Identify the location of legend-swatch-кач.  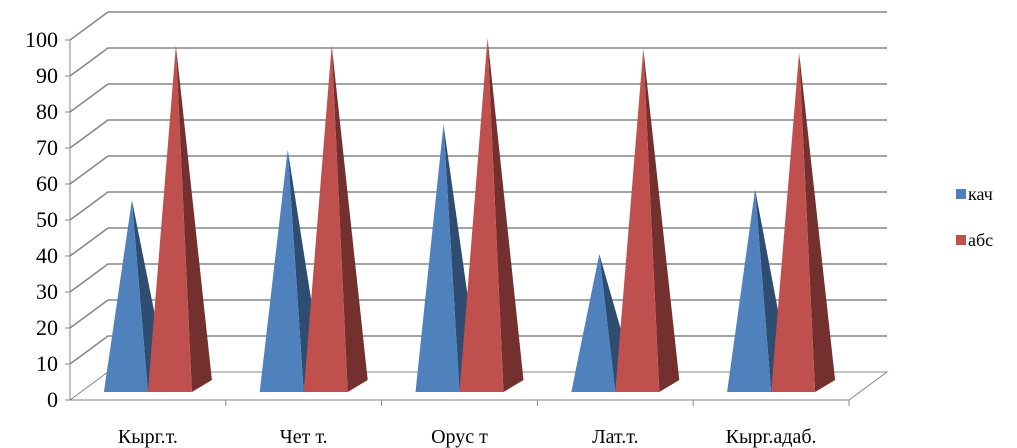
(961, 194).